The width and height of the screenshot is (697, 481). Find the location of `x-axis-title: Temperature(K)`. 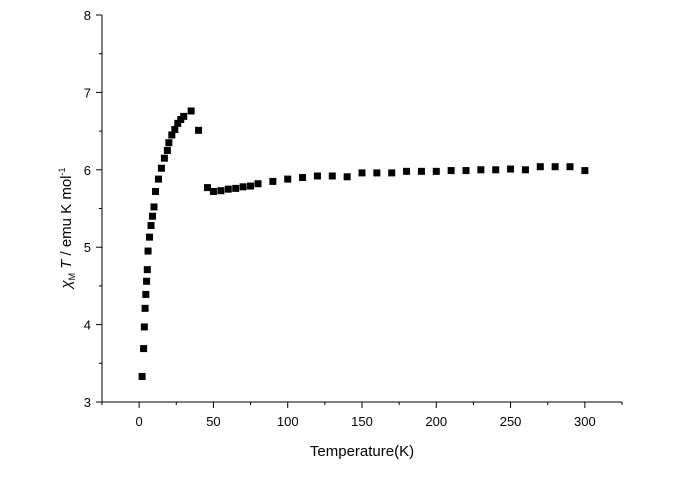

x-axis-title: Temperature(K) is located at coordinates (362, 451).